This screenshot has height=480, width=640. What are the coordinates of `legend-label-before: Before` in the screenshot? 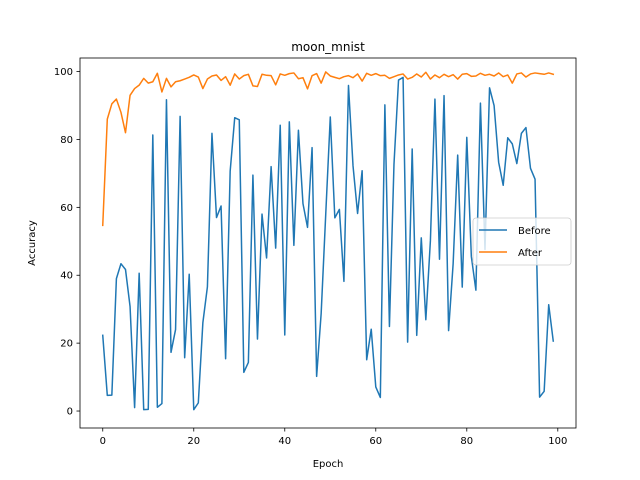 It's located at (534, 231).